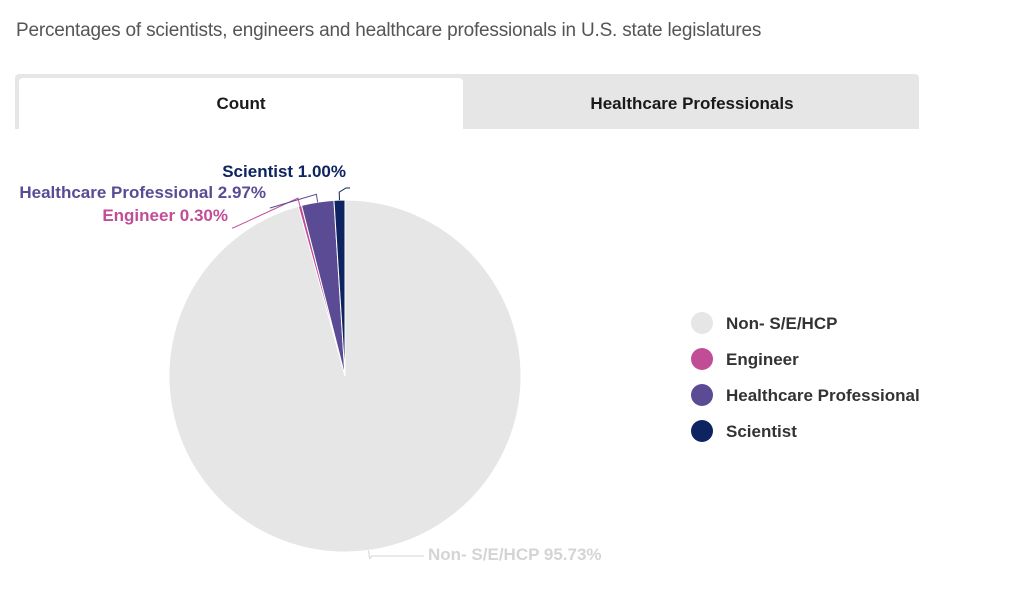 The height and width of the screenshot is (599, 1024). What do you see at coordinates (284, 171) in the screenshot?
I see `data-label-scientist: Scientist 1.00%` at bounding box center [284, 171].